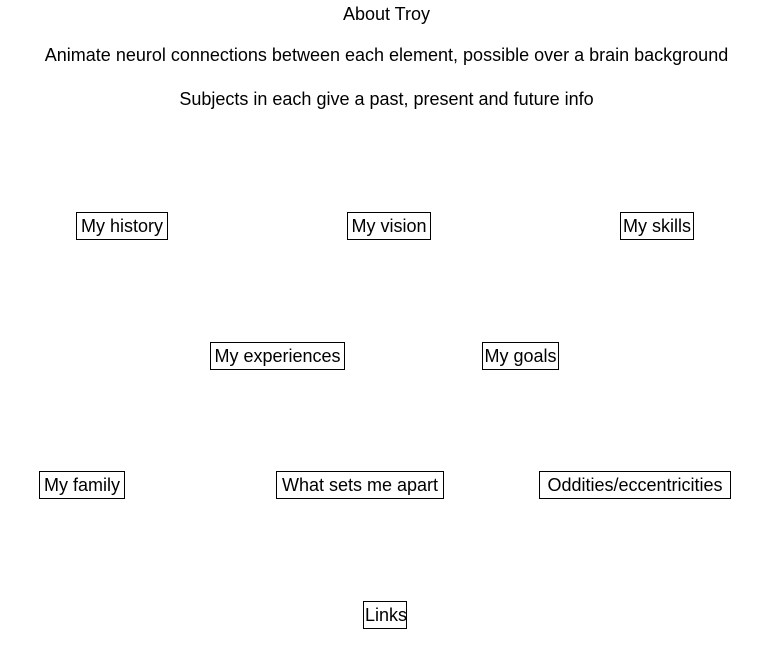 Image resolution: width=773 pixels, height=647 pixels. What do you see at coordinates (386, 14) in the screenshot?
I see `page-title: About Troy` at bounding box center [386, 14].